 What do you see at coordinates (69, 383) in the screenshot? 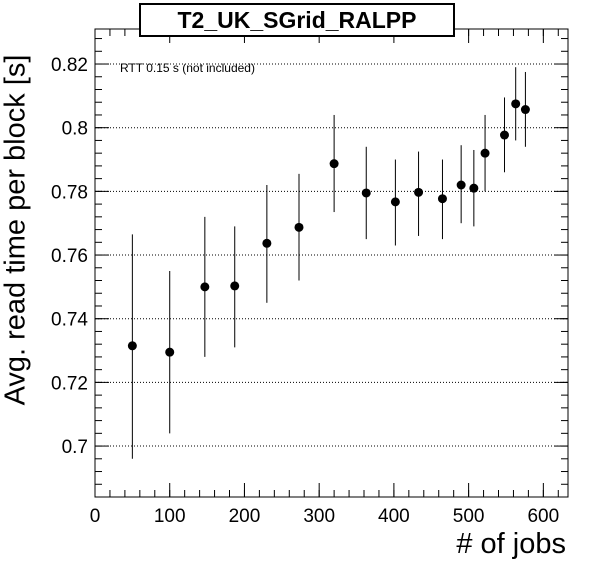
I see `y-tick-label: 0.72` at bounding box center [69, 383].